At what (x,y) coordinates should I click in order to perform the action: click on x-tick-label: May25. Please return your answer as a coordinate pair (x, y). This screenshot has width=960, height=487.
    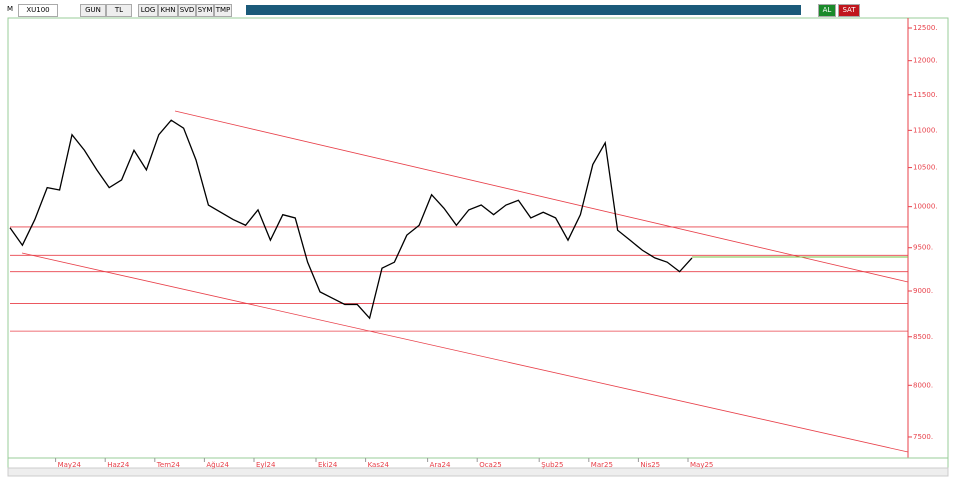
    Looking at the image, I should click on (701, 465).